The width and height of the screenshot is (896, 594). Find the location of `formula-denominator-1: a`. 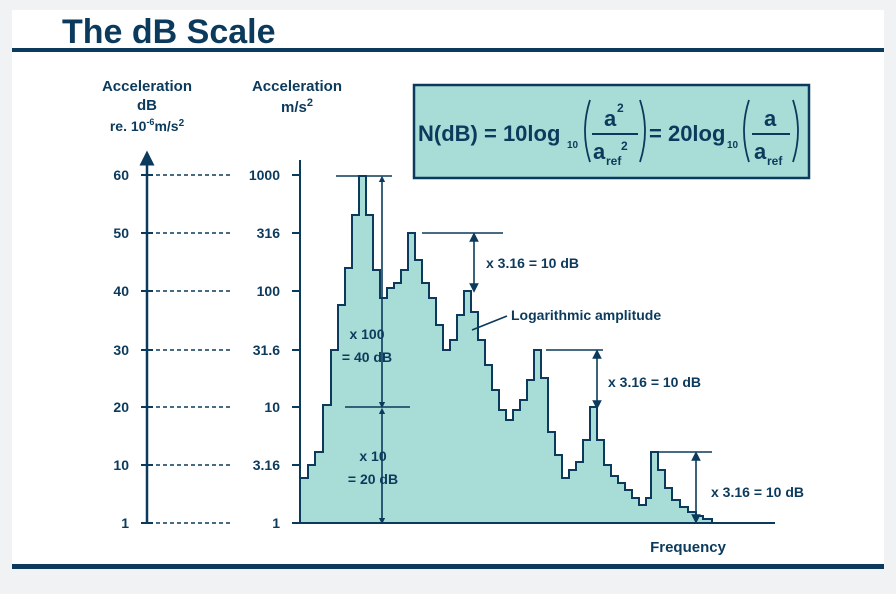

formula-denominator-1: a is located at coordinates (599, 151).